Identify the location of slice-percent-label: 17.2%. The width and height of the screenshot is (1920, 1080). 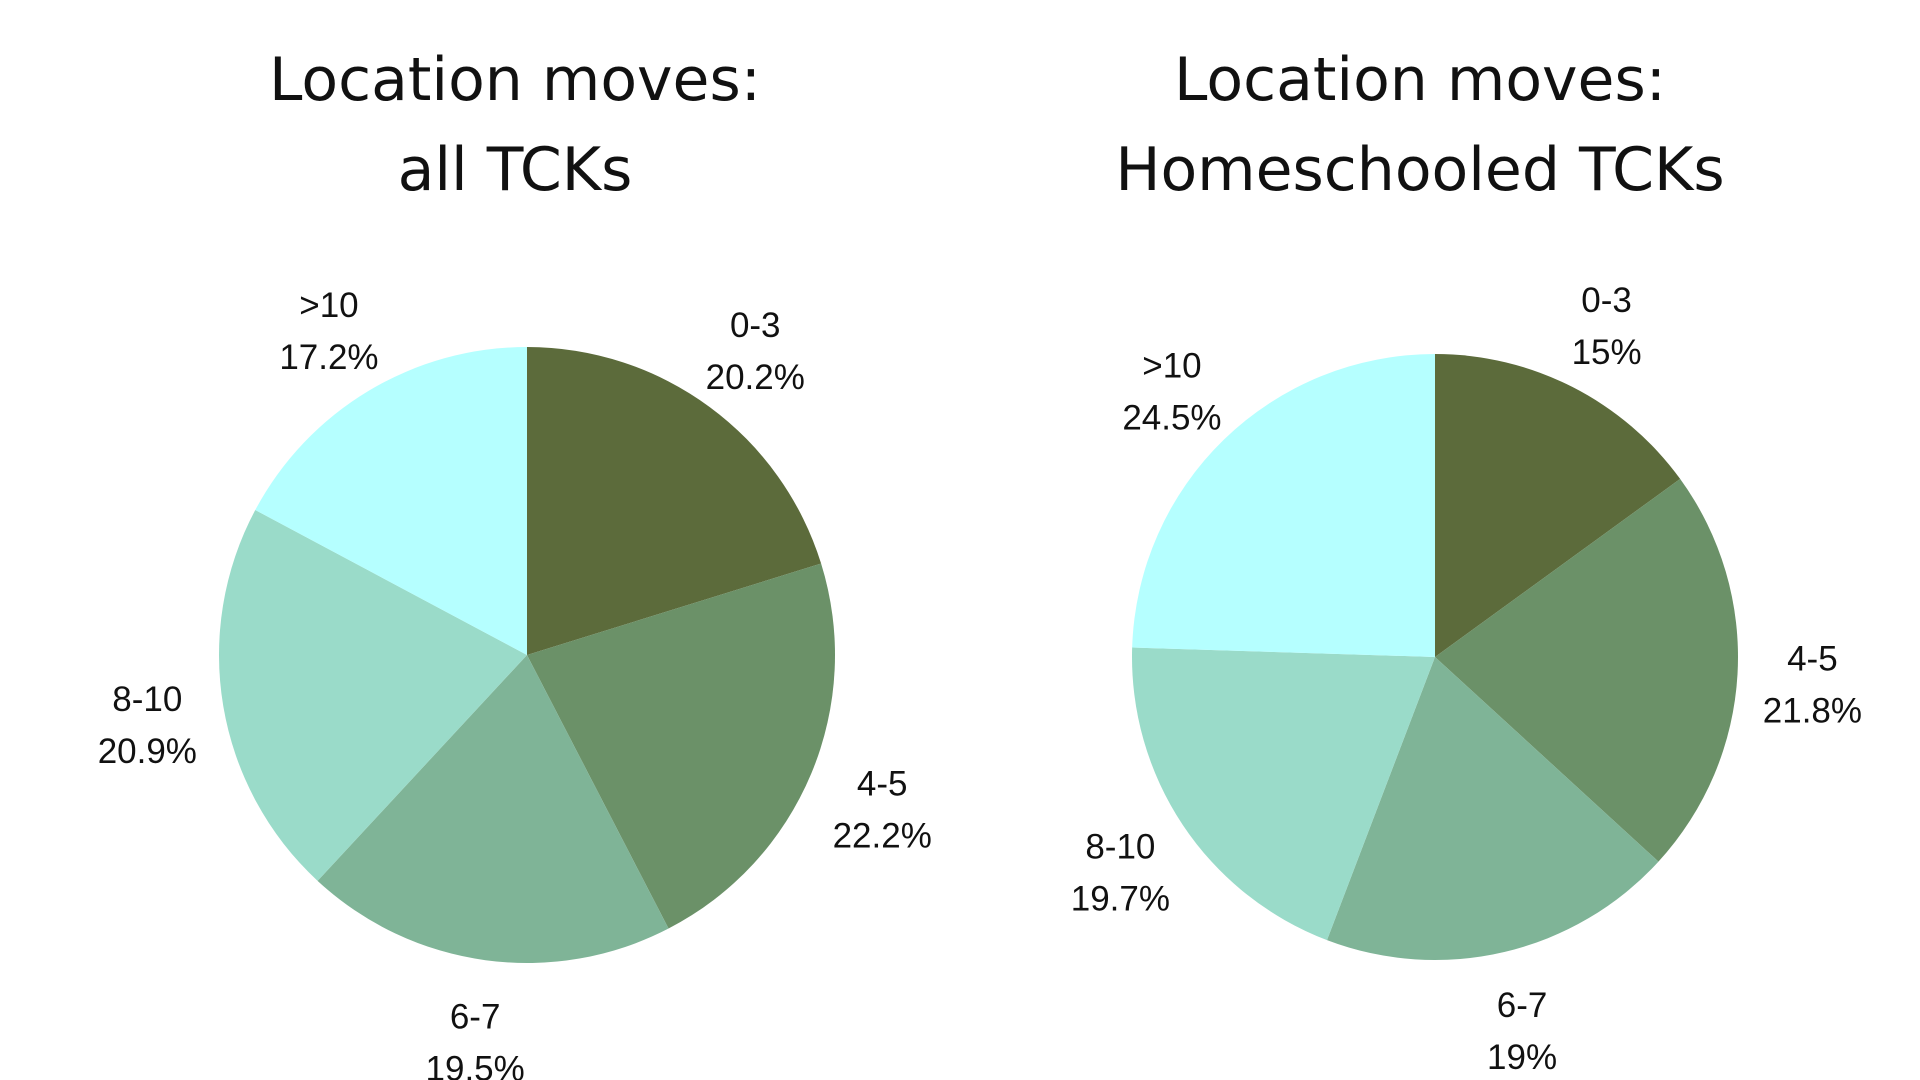
(328, 357).